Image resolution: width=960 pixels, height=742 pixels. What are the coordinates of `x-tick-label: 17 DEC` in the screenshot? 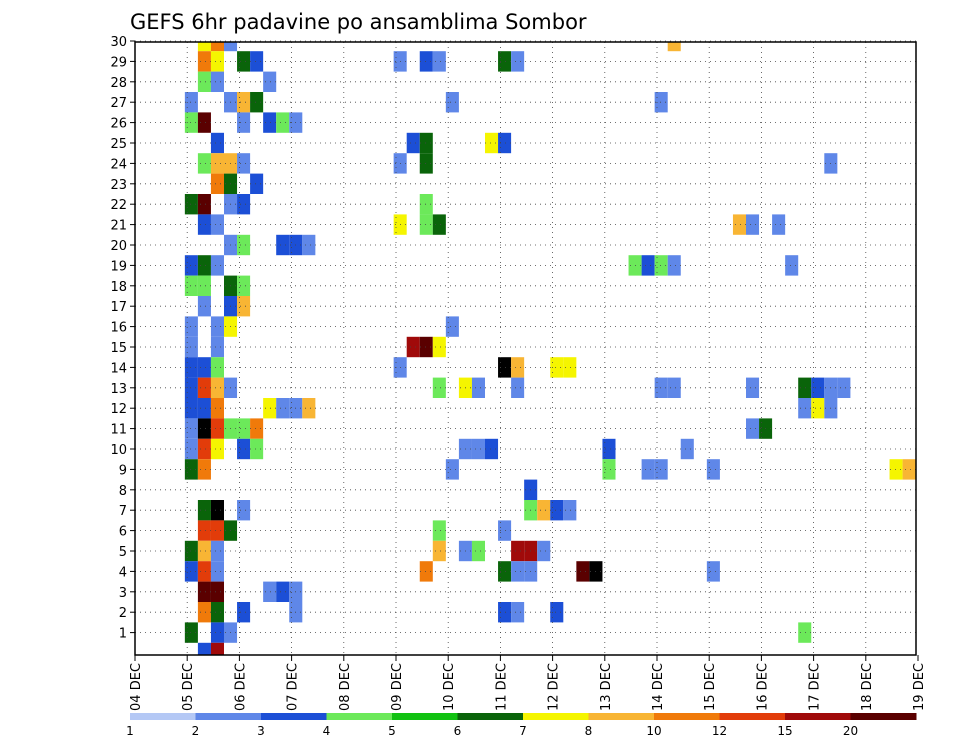 It's located at (815, 687).